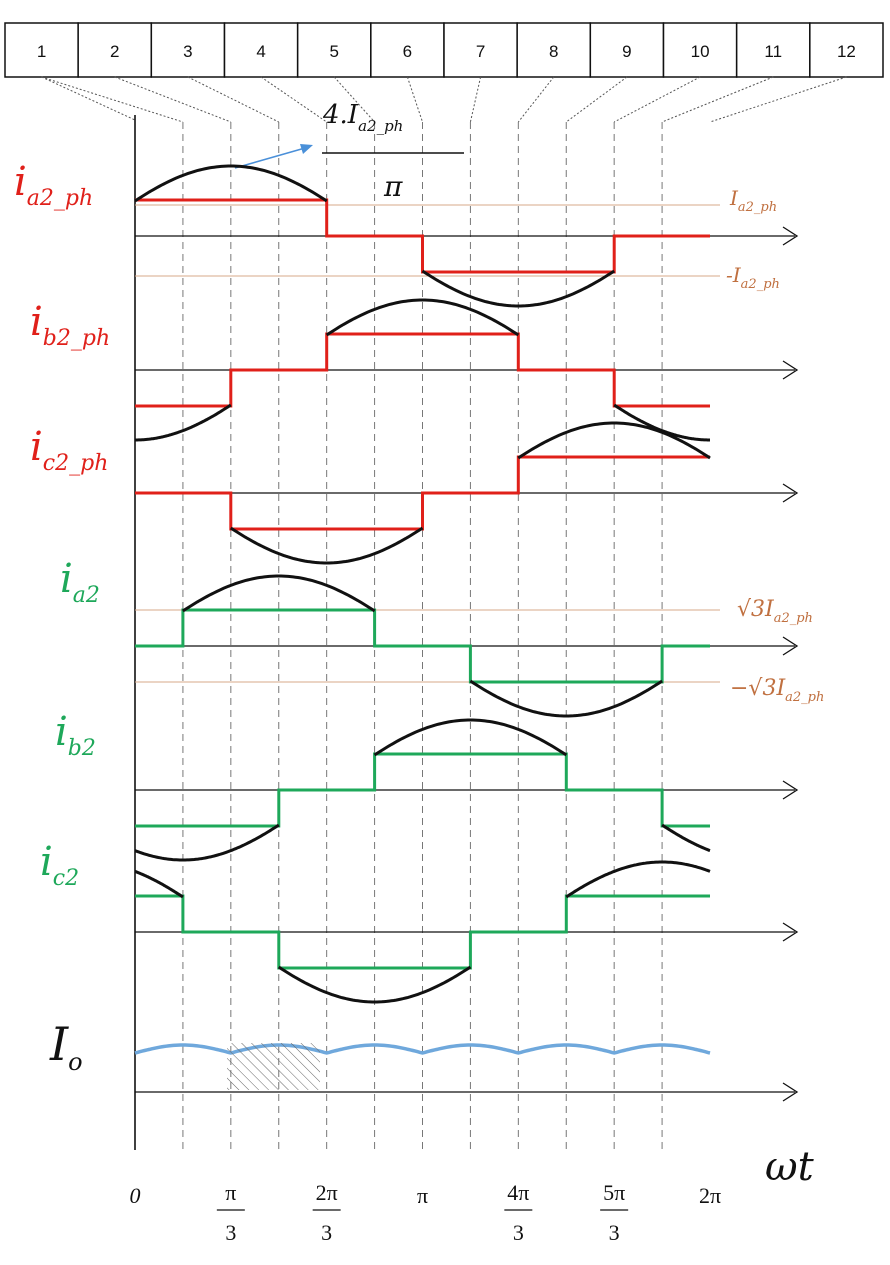  I want to click on segment-label: 7, so click(480, 51).